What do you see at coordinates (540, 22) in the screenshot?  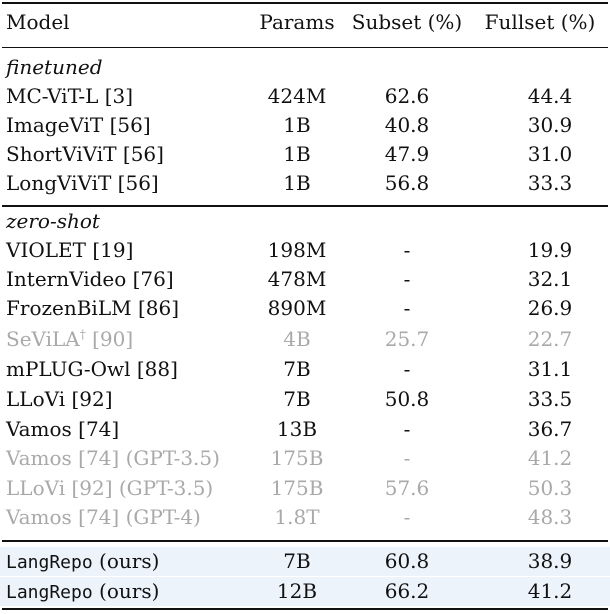 I see `header-fullset: Fullset (%)` at bounding box center [540, 22].